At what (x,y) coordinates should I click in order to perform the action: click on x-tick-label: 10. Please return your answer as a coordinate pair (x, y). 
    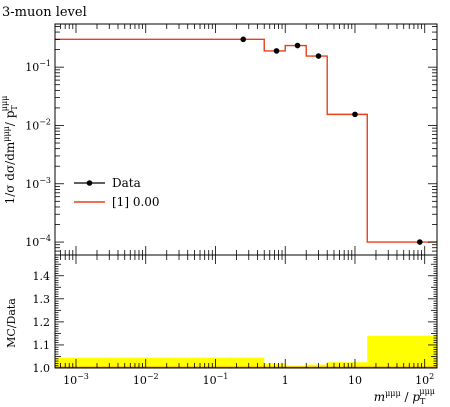
    Looking at the image, I should click on (355, 380).